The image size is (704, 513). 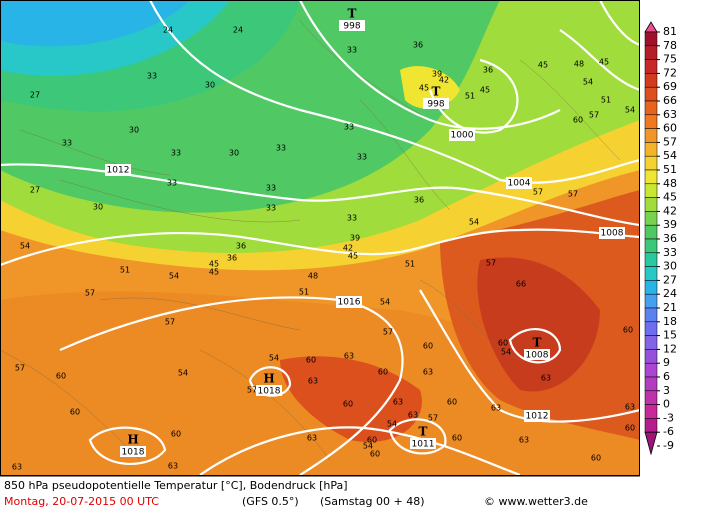 What do you see at coordinates (537, 356) in the screenshot?
I see `pressure-center-value: 1008` at bounding box center [537, 356].